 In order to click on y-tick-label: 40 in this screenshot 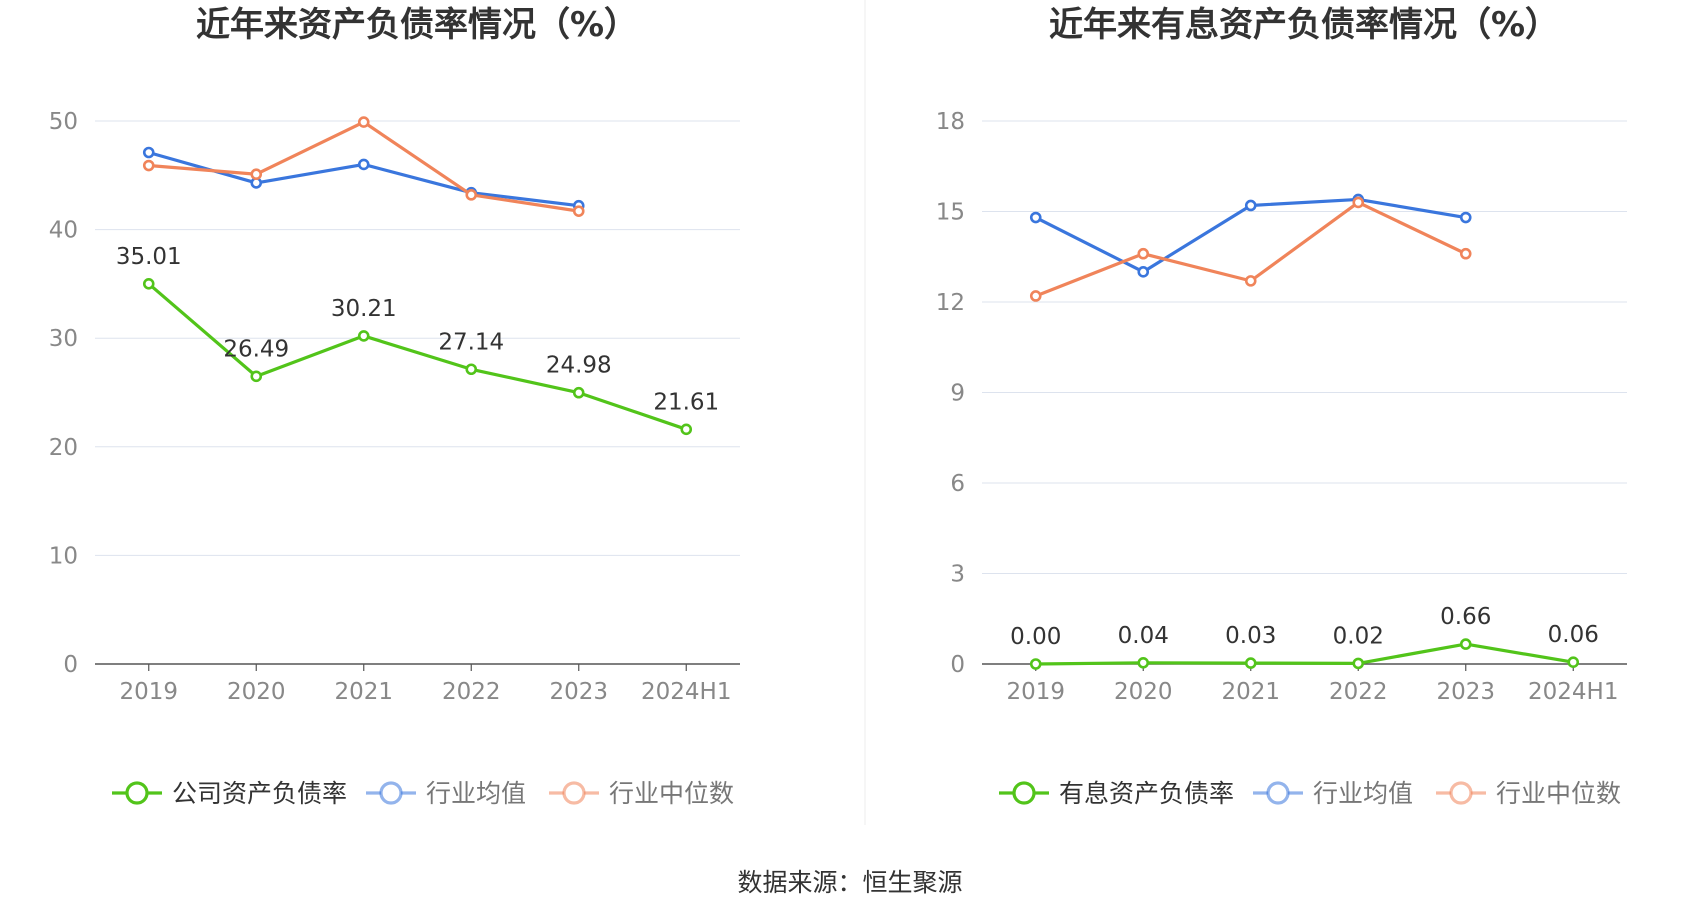, I will do `click(63, 231)`.